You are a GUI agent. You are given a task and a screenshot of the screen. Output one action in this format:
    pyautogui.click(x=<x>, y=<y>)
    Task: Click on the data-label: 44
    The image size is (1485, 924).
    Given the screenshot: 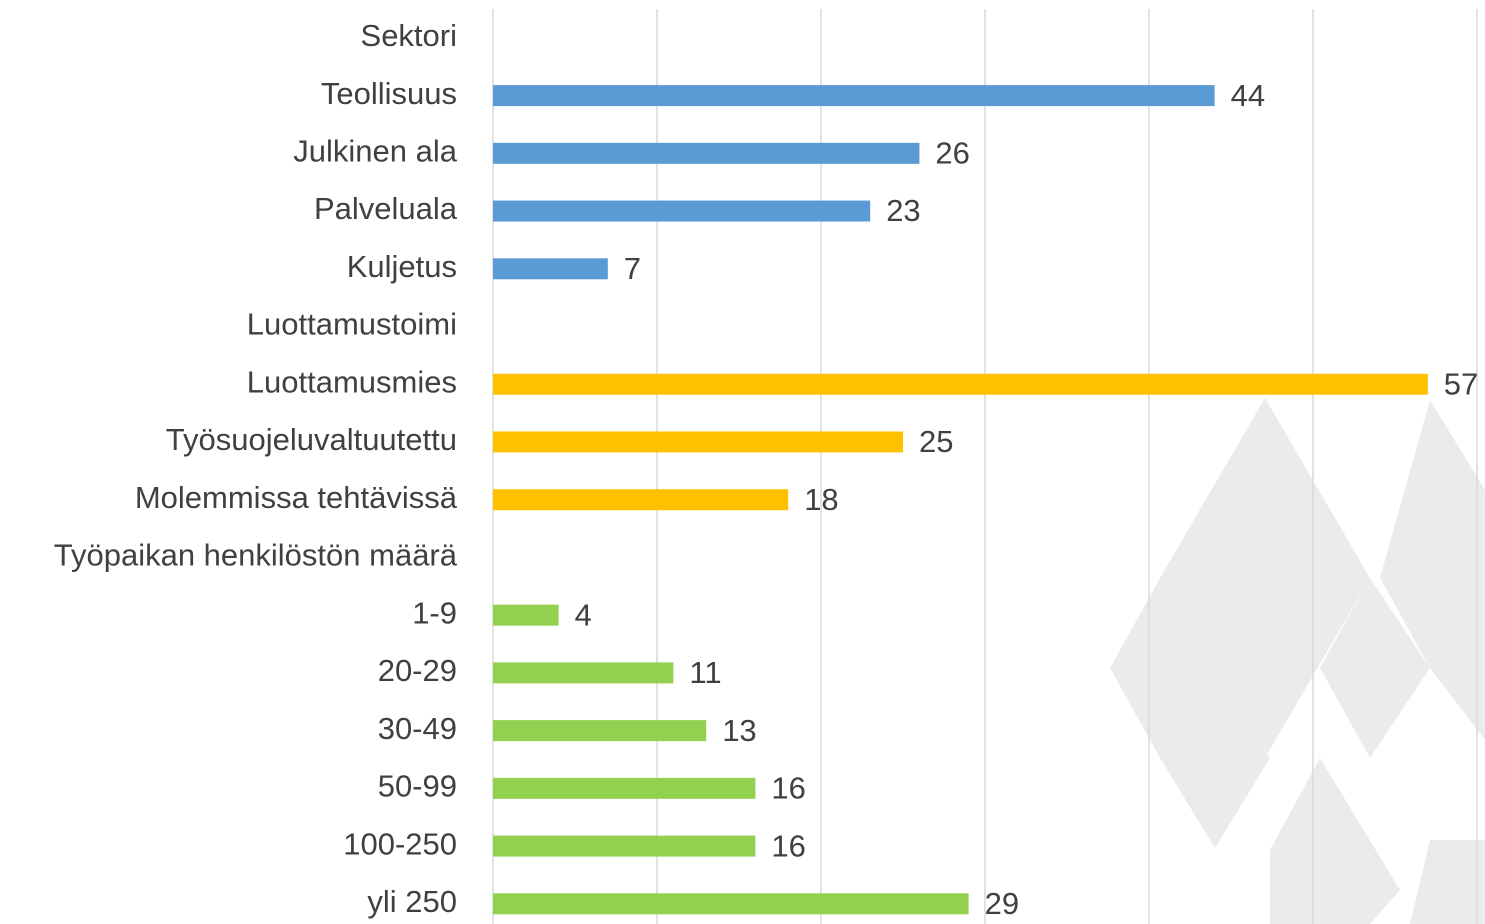 What is the action you would take?
    pyautogui.click(x=1248, y=95)
    